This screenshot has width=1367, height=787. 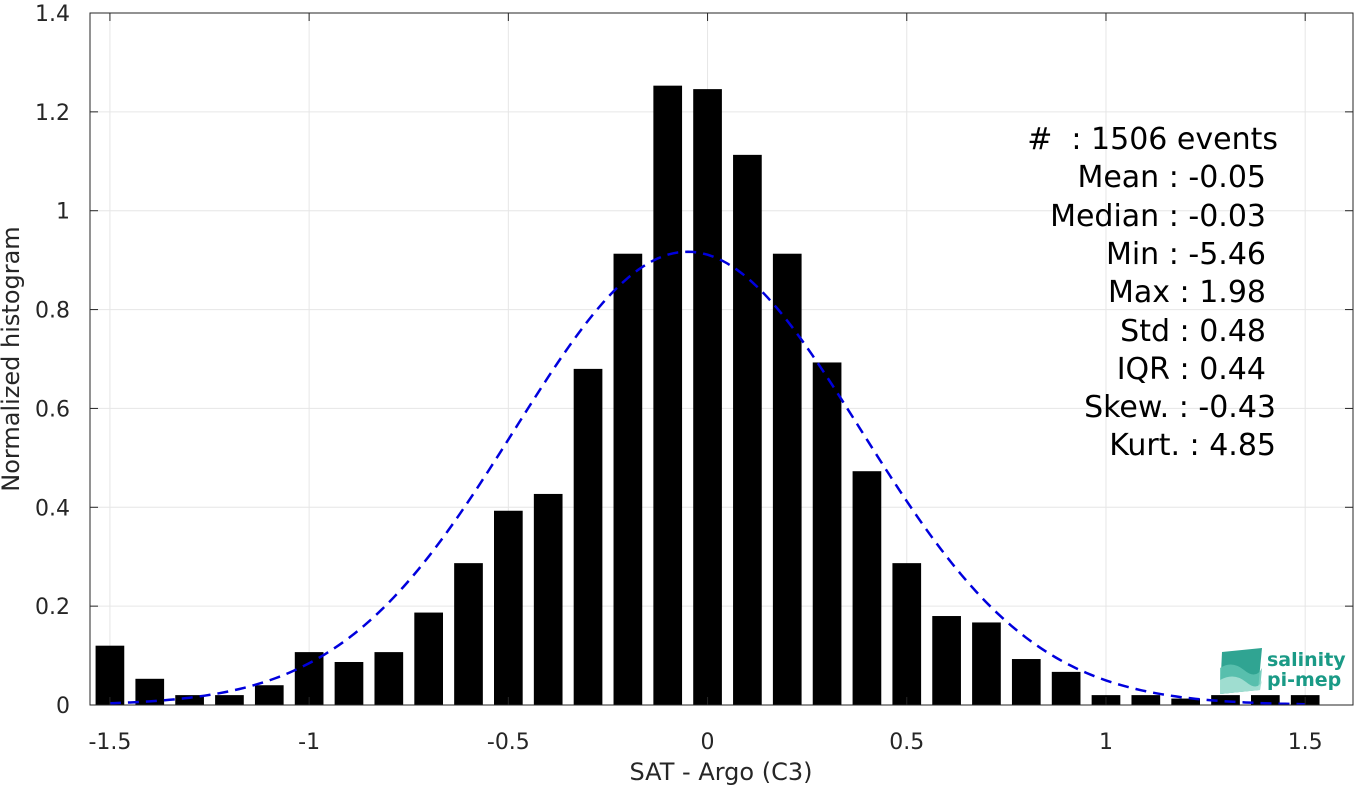 What do you see at coordinates (63, 706) in the screenshot?
I see `y-tick-label: 0` at bounding box center [63, 706].